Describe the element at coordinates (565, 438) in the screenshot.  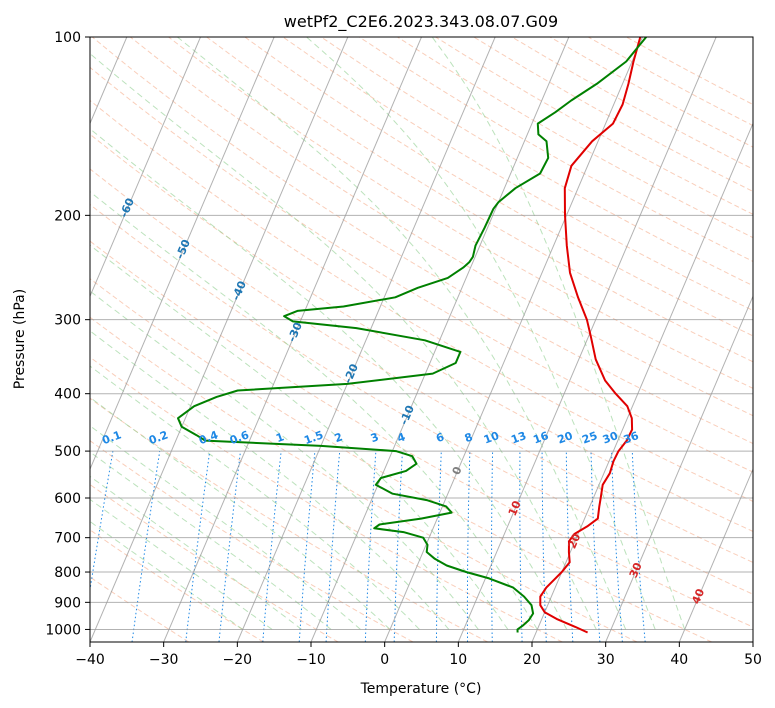
I see `mixing-ratio-label: 20` at that location.